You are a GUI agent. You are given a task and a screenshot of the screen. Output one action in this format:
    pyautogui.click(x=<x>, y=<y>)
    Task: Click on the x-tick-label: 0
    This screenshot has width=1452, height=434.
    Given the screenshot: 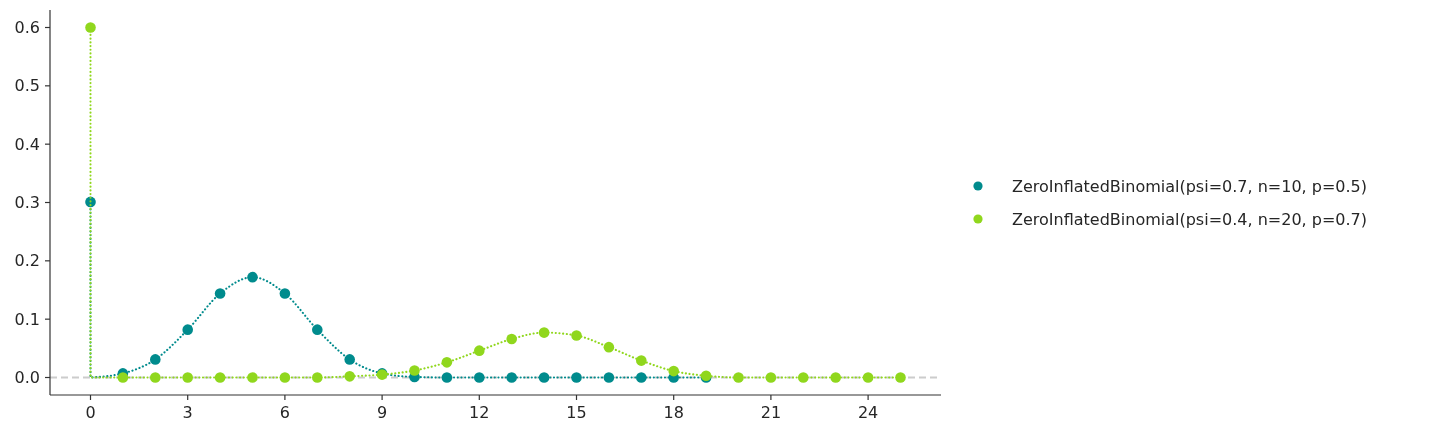 What is the action you would take?
    pyautogui.click(x=90, y=412)
    